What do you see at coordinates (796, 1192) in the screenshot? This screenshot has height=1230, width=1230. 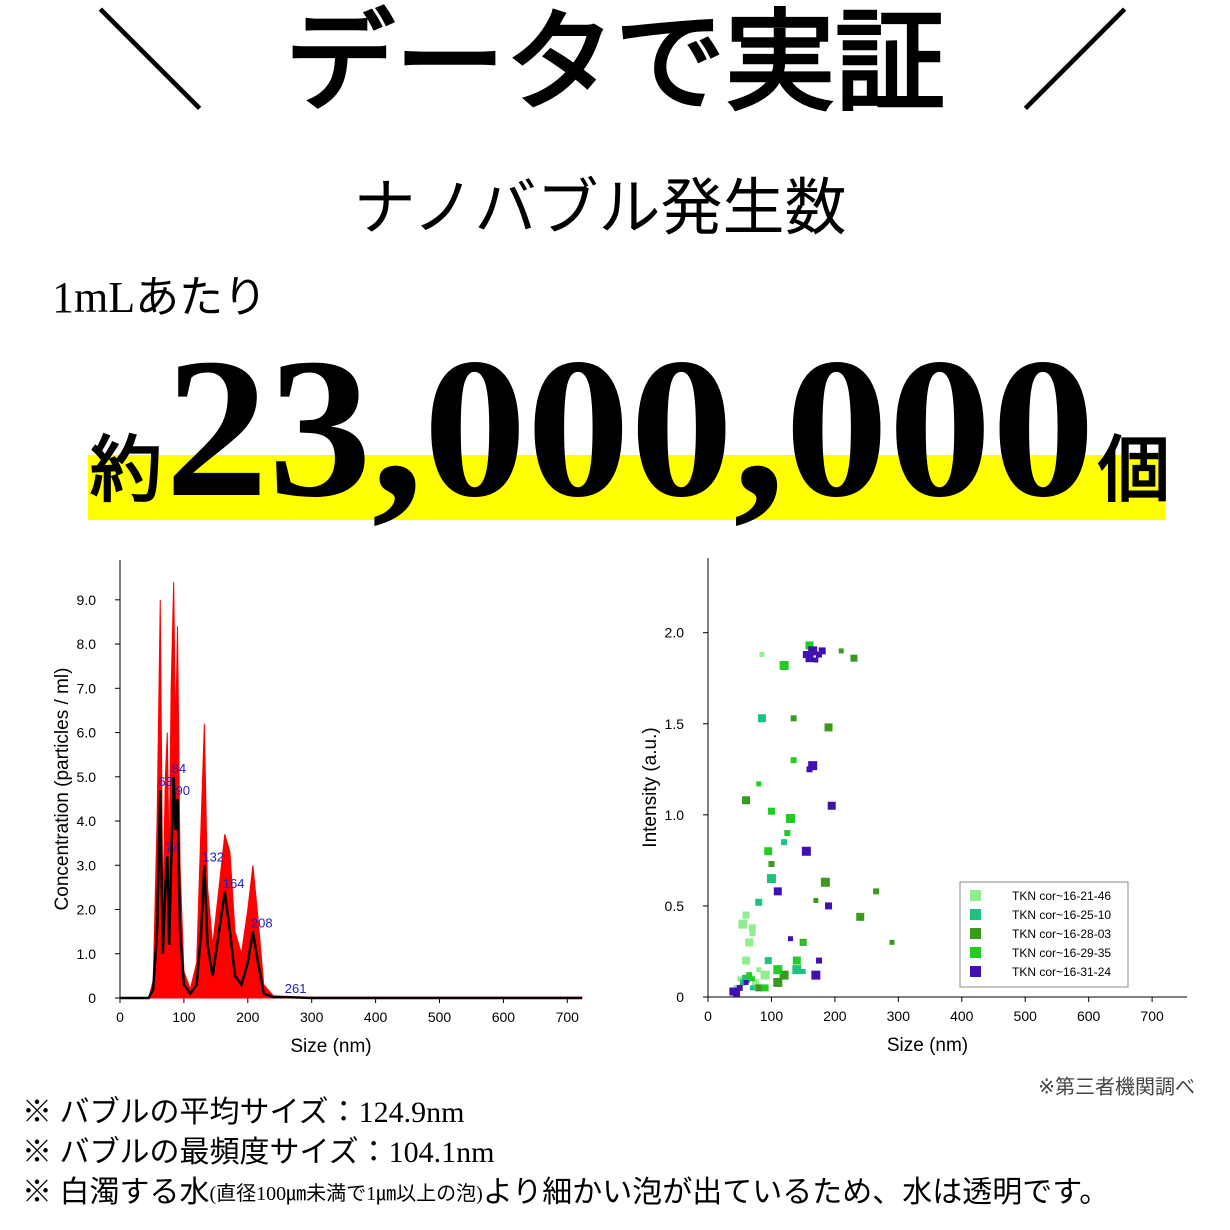 I see `note-part: より細かい泡が出ているため、水は透明です。` at bounding box center [796, 1192].